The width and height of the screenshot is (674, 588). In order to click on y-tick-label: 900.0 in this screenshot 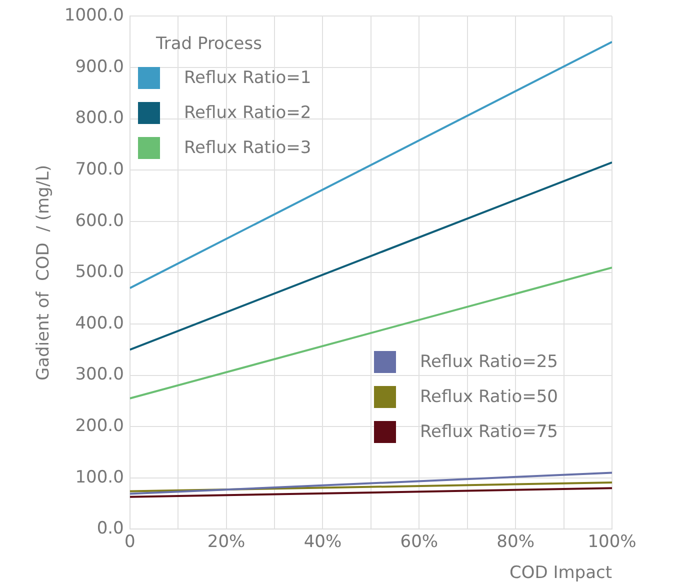, I will do `click(99, 66)`.